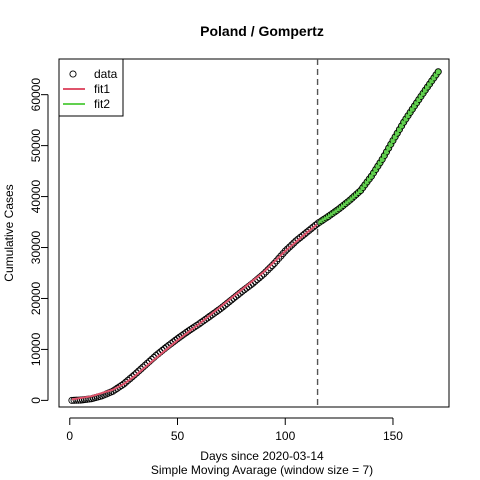 The image size is (480, 480). Describe the element at coordinates (73, 74) in the screenshot. I see `legend-marker` at that location.